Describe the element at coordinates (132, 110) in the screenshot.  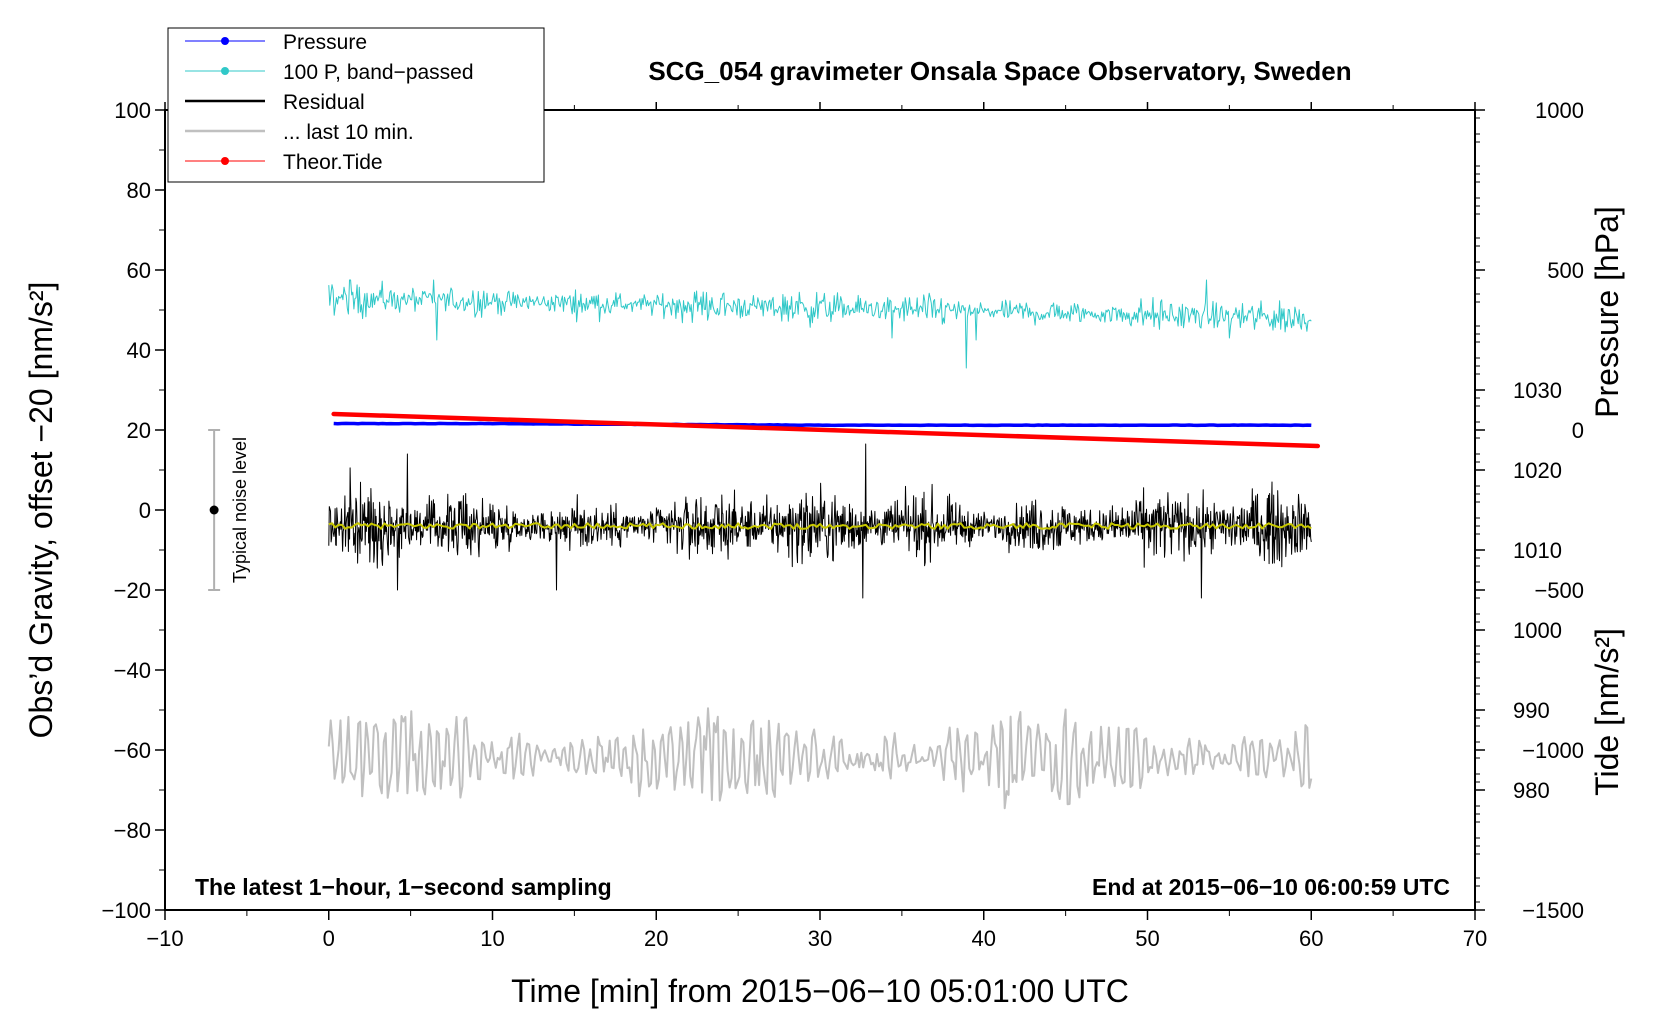
I see `y-tick-label: 100` at that location.